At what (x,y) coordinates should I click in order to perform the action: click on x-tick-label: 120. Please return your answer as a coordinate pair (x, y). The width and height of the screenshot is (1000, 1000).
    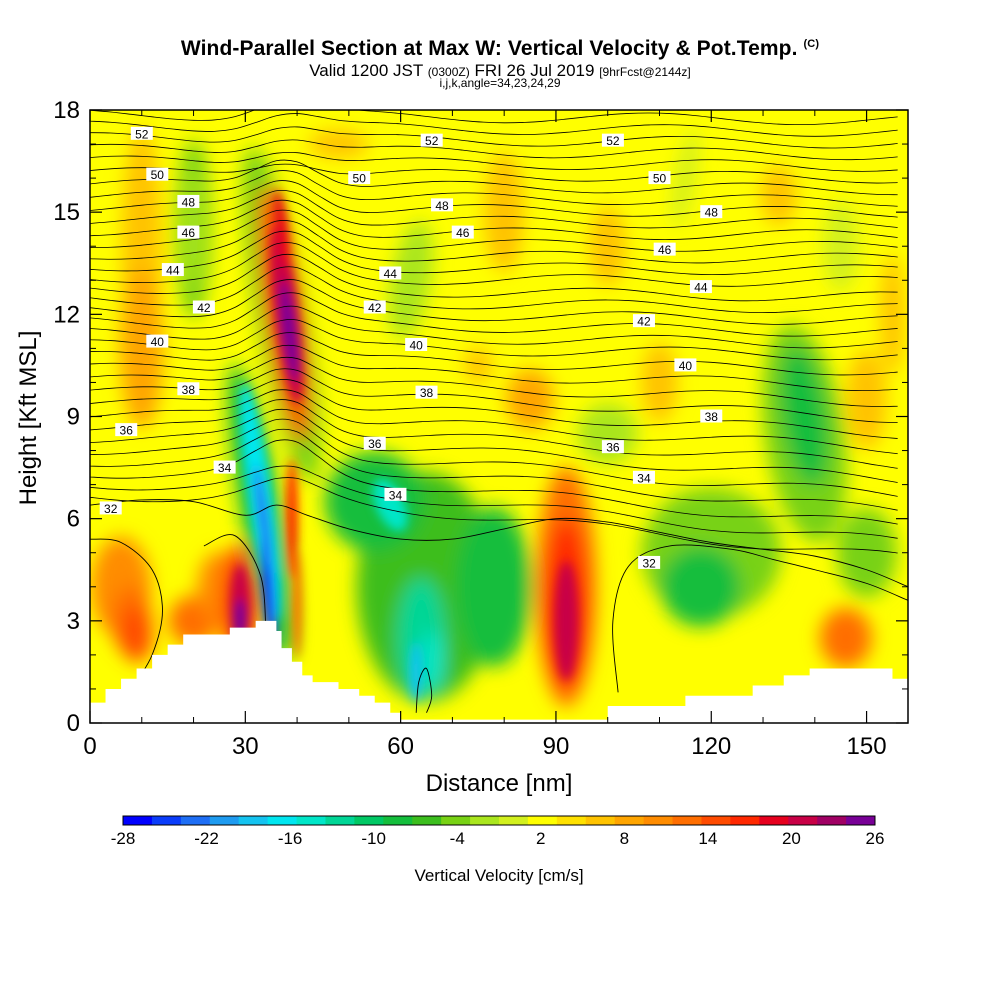
    Looking at the image, I should click on (711, 746).